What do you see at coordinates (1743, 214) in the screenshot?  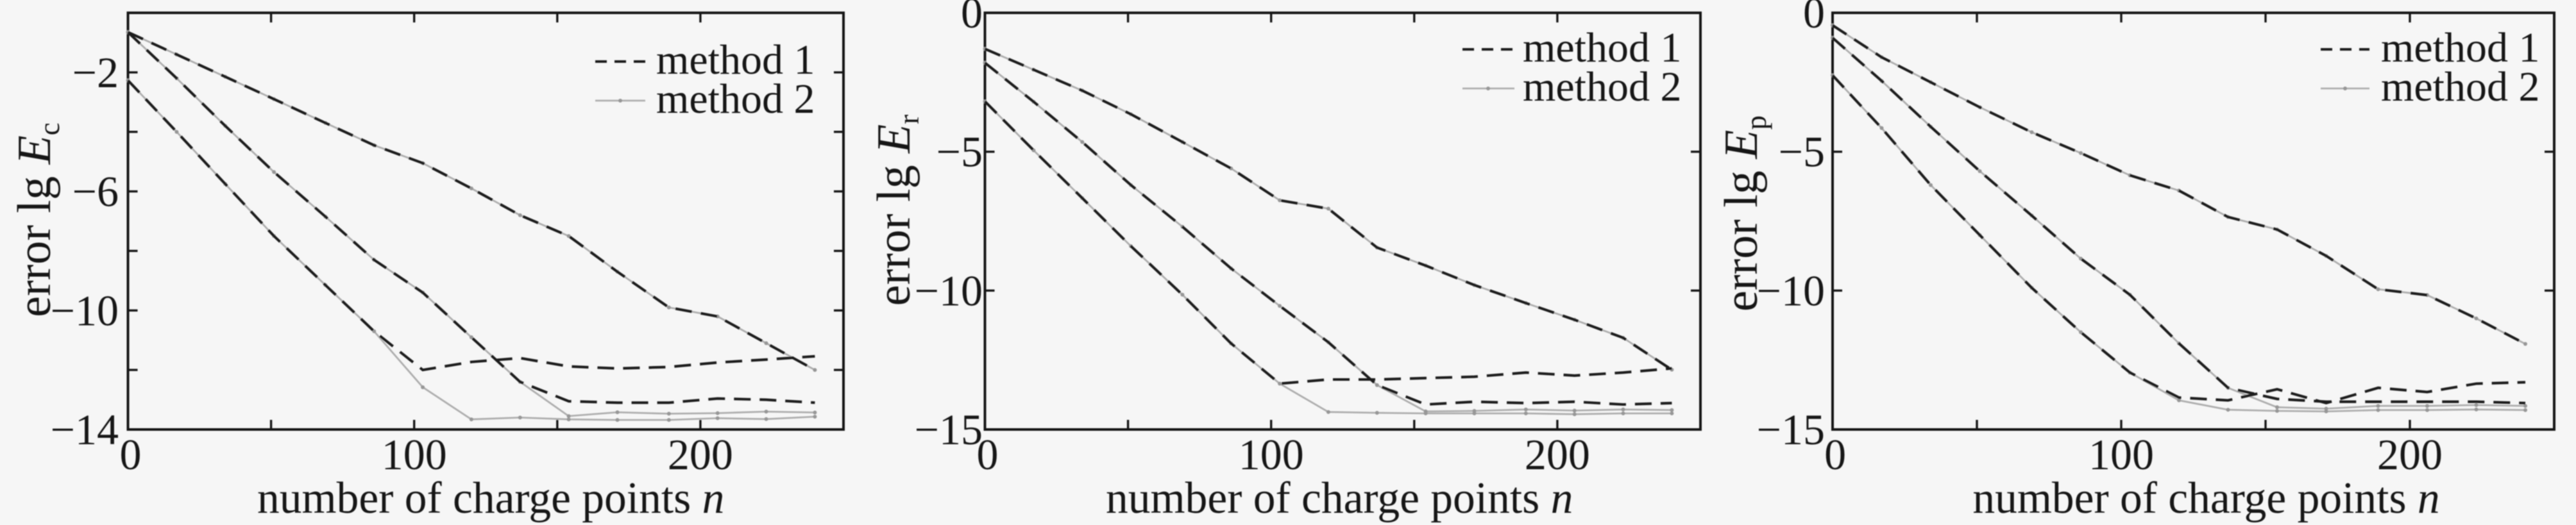 I see `svg-text: error lg Ep` at bounding box center [1743, 214].